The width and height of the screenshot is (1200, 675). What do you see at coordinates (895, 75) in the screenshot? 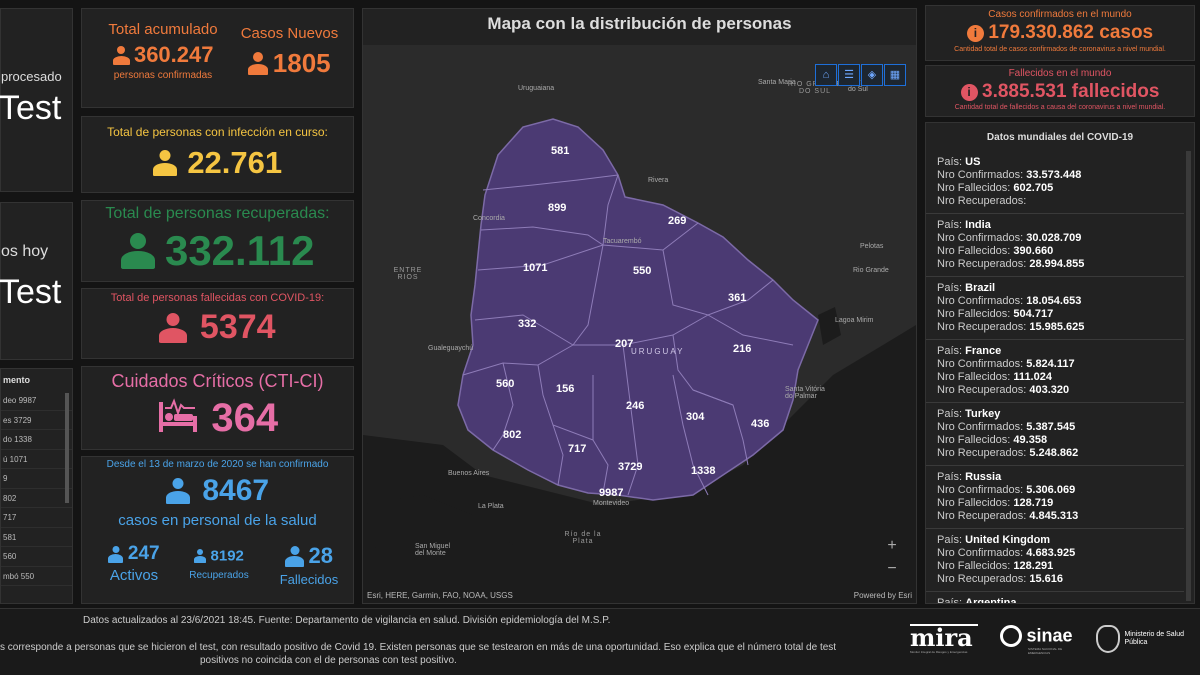
I see `basemap-gallery-icon: ▦` at bounding box center [895, 75].